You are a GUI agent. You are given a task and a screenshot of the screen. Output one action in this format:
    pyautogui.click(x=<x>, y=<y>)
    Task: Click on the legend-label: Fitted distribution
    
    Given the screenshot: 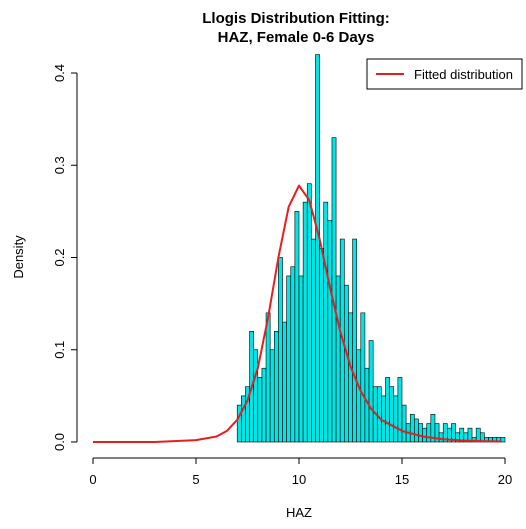 What is the action you would take?
    pyautogui.click(x=463, y=74)
    